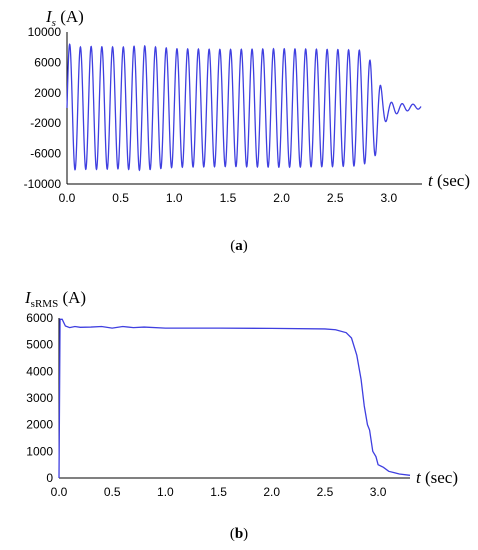 This screenshot has height=550, width=478. What do you see at coordinates (39, 318) in the screenshot?
I see `panel-b-y-tick-label: 6000` at bounding box center [39, 318].